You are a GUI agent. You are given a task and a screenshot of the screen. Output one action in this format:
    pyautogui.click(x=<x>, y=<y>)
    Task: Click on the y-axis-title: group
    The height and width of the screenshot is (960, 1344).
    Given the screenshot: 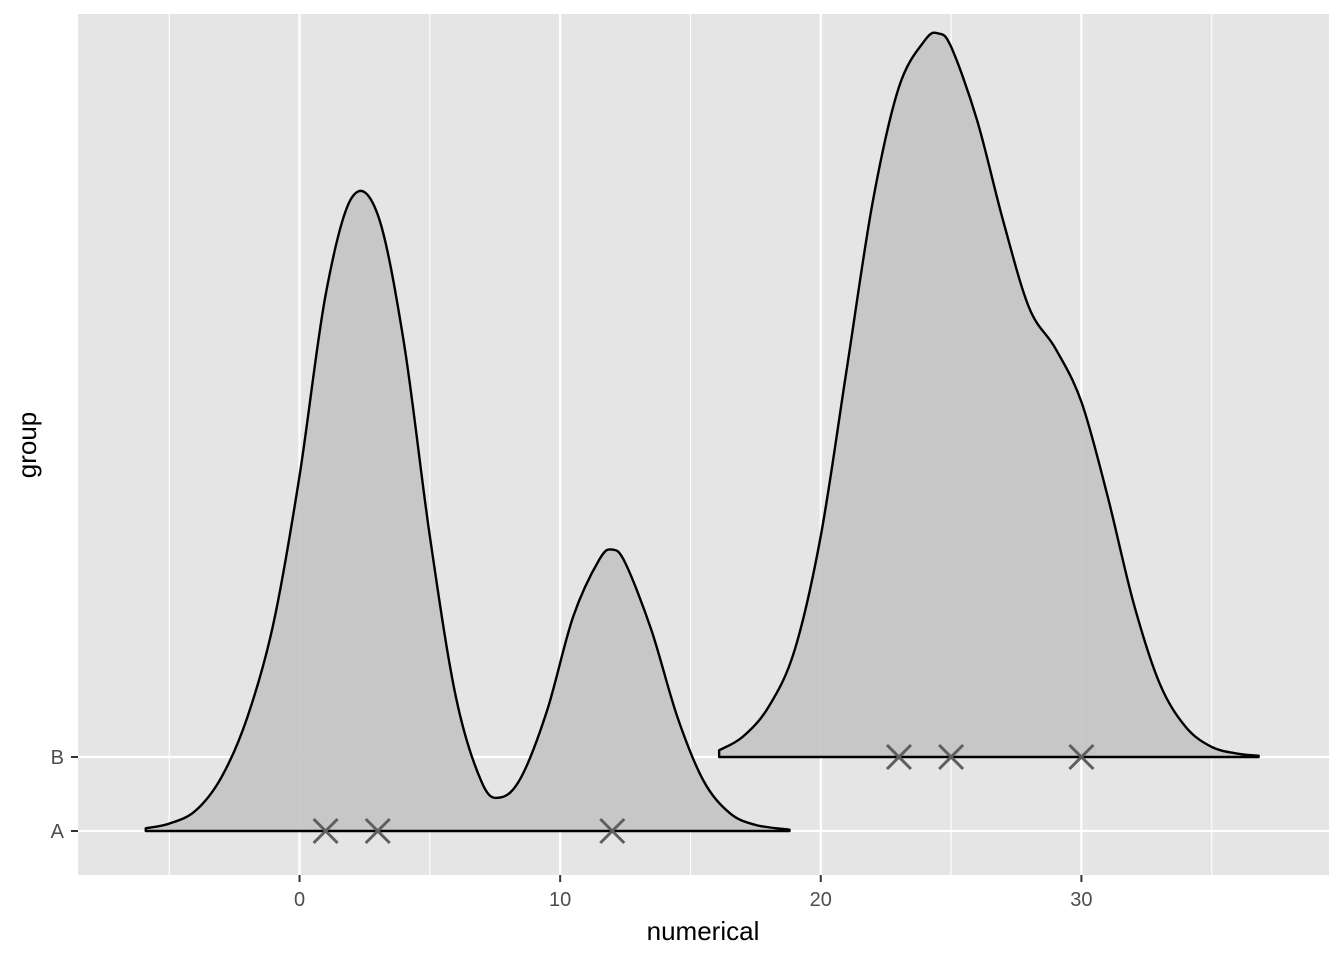 What is the action you would take?
    pyautogui.click(x=27, y=445)
    